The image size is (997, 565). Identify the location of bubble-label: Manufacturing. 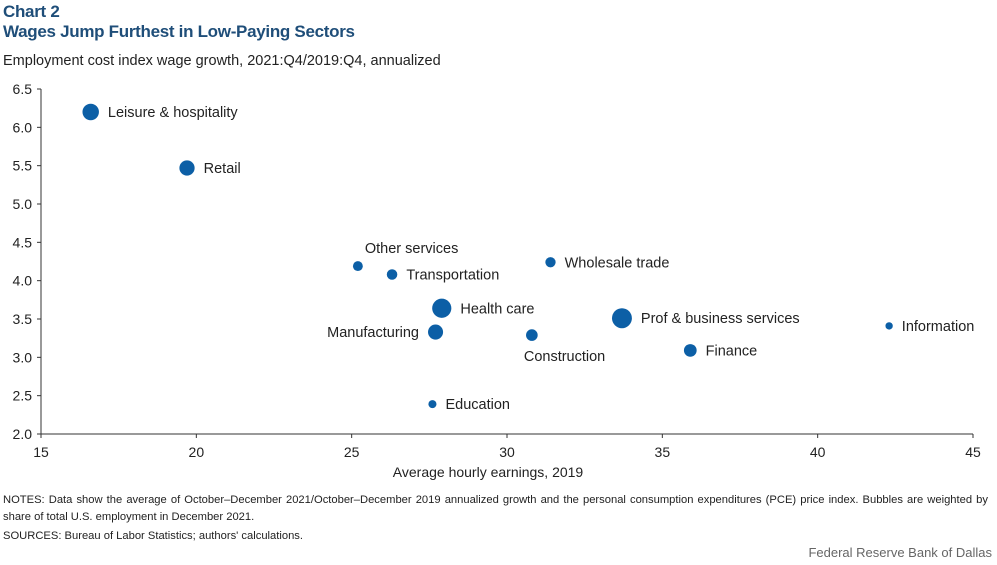
(373, 333).